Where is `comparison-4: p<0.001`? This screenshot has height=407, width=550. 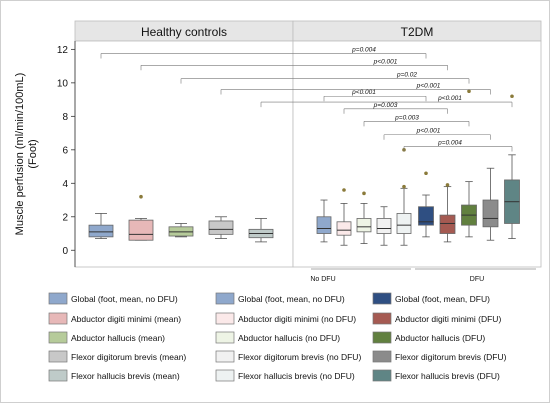 comparison-4: p<0.001 is located at coordinates (386, 101).